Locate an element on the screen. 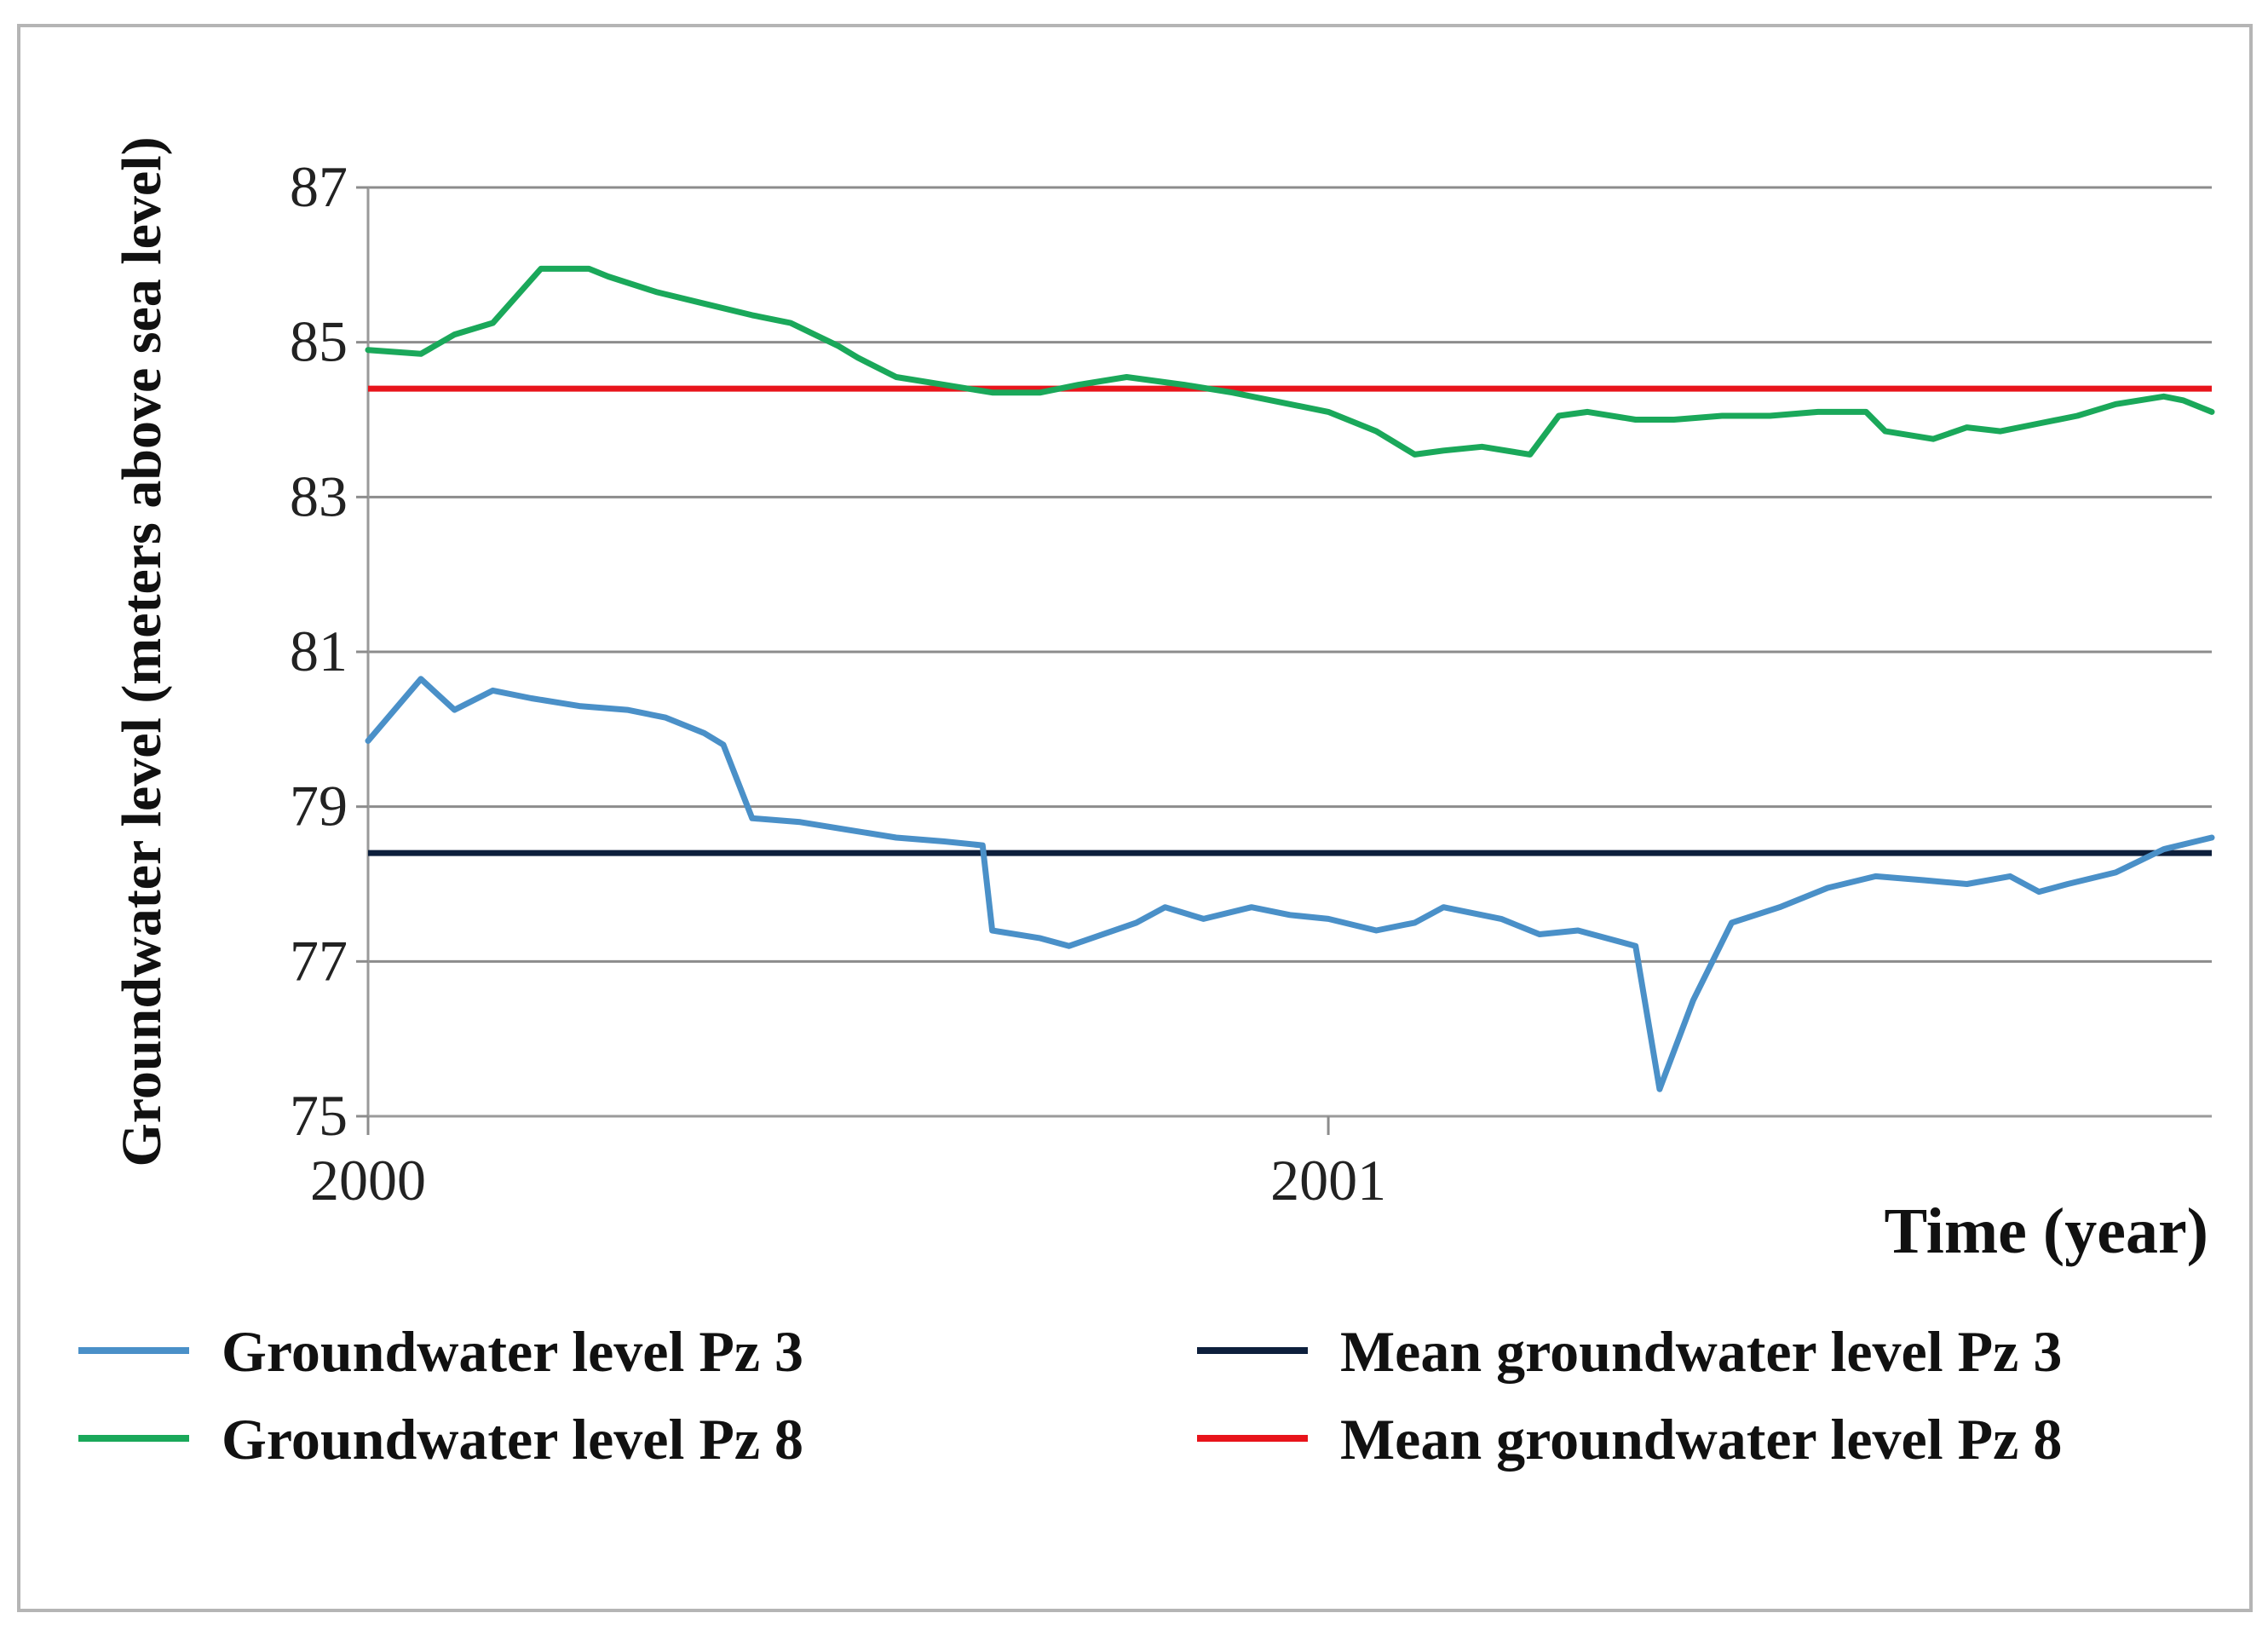 Image resolution: width=2268 pixels, height=1636 pixels. y-tick-label: 79 is located at coordinates (319, 806).